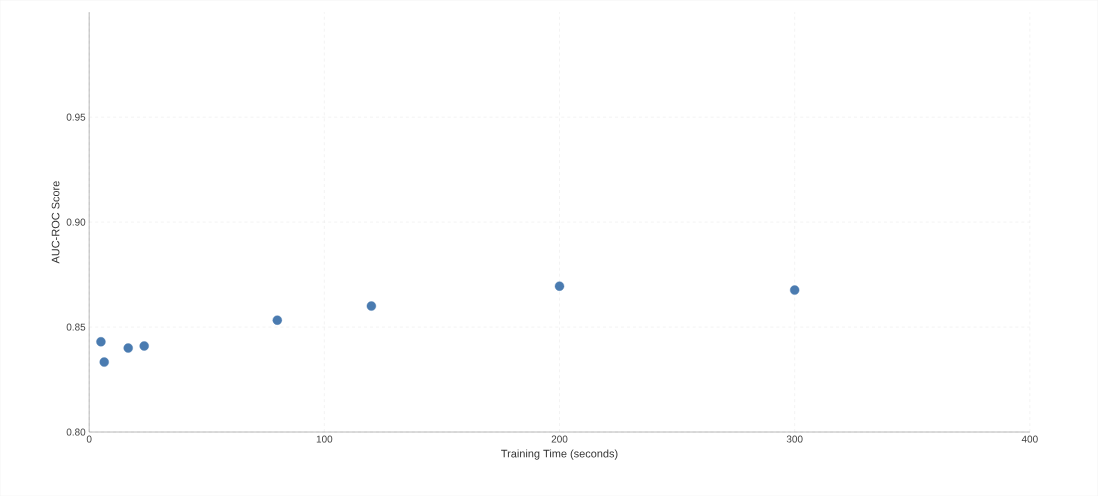  What do you see at coordinates (324, 439) in the screenshot?
I see `x-tick-label: 100` at bounding box center [324, 439].